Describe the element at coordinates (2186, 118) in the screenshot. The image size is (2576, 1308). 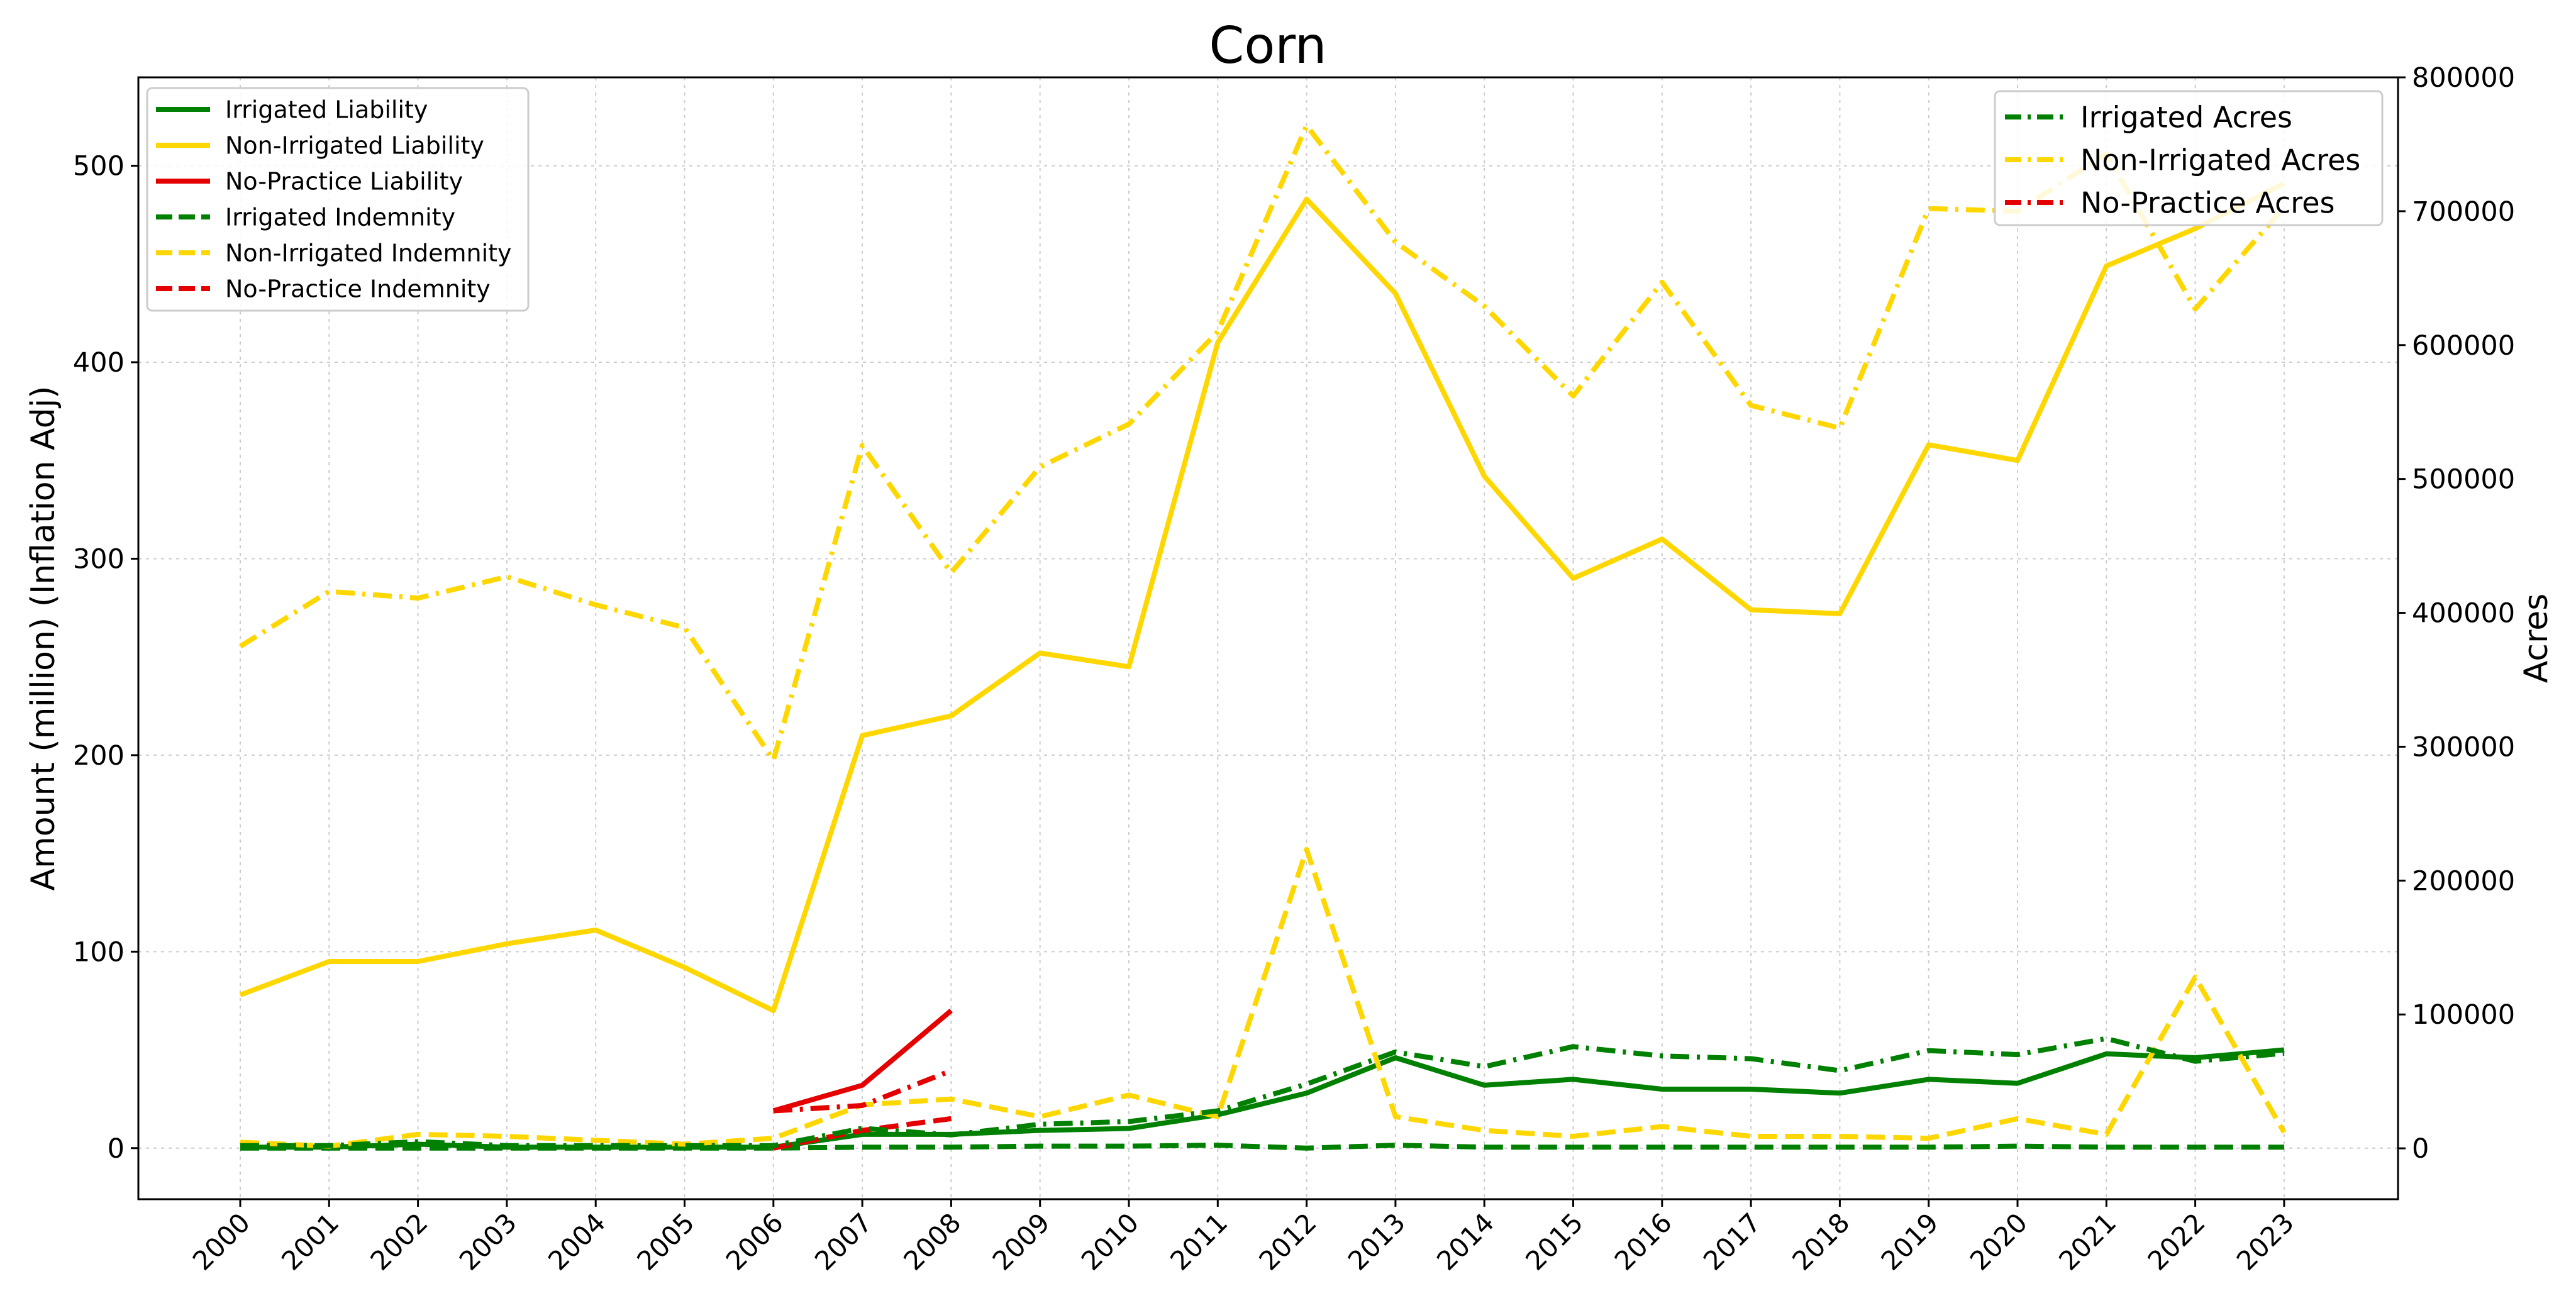
I see `legend-label-irrigated-acres: Irrigated Acres` at that location.